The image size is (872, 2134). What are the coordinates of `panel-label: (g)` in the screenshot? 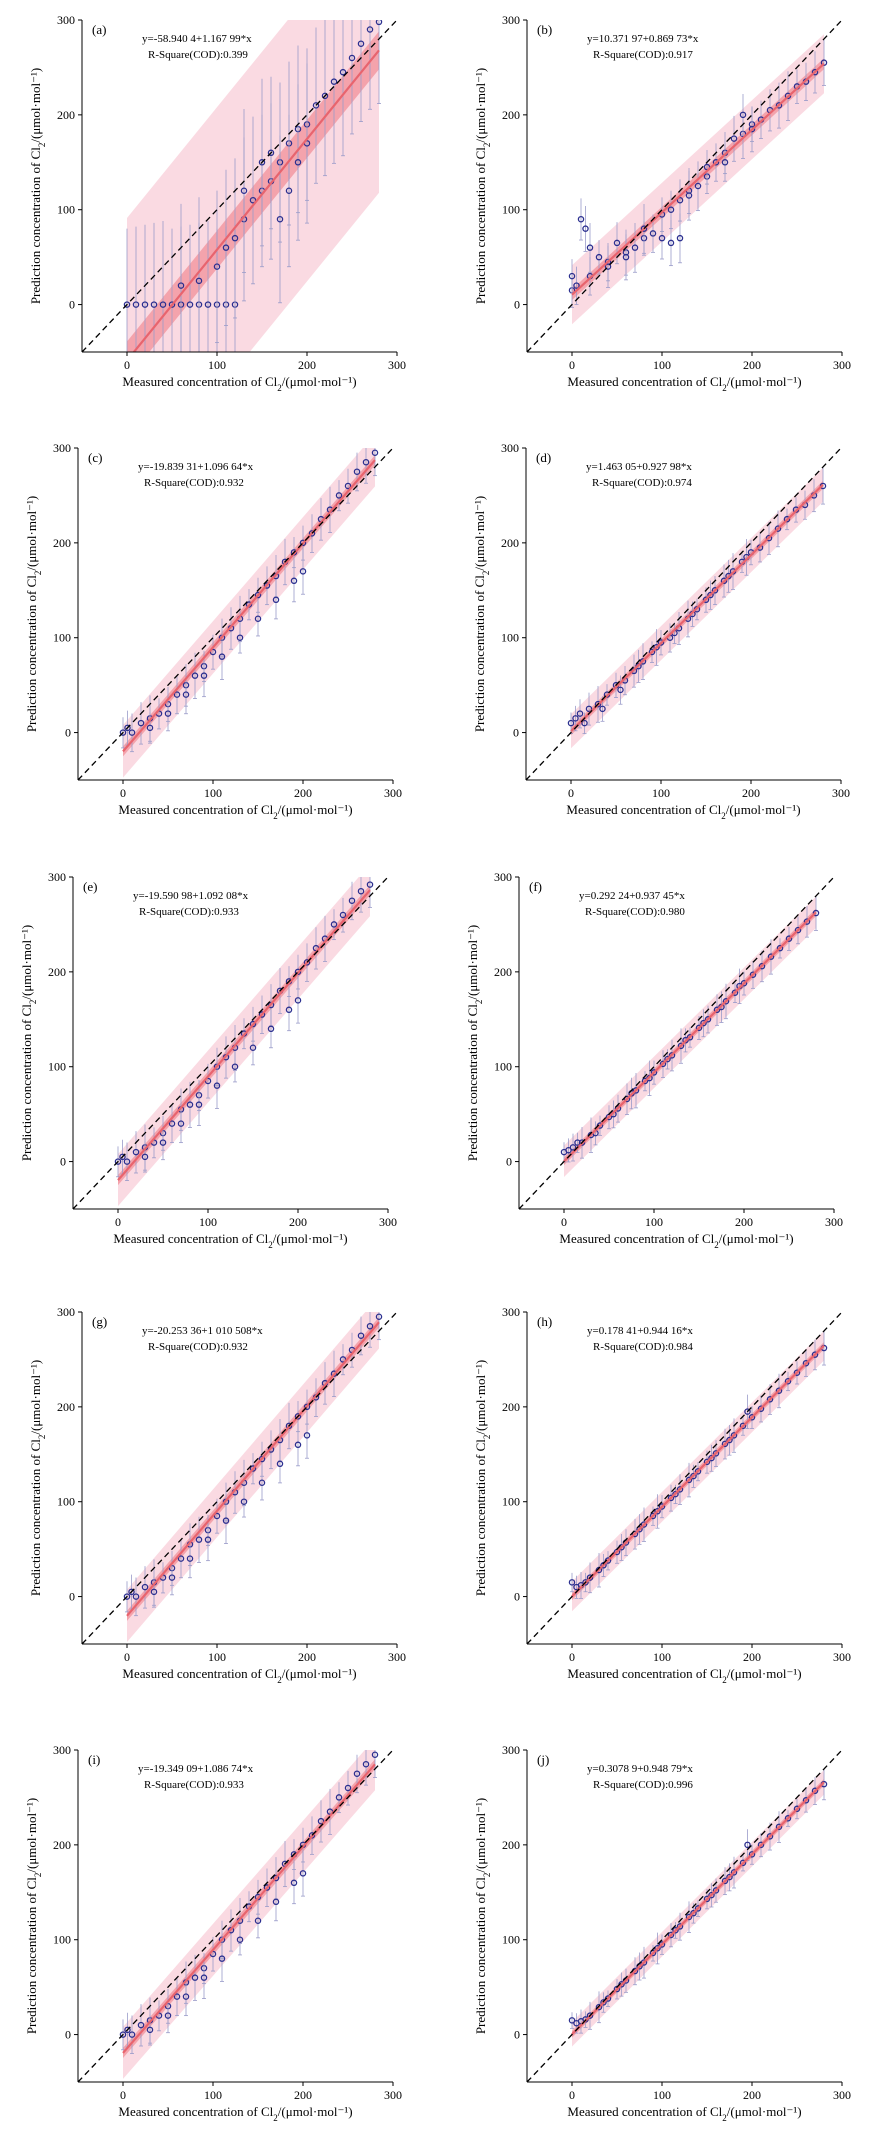 It's located at (99, 1321).